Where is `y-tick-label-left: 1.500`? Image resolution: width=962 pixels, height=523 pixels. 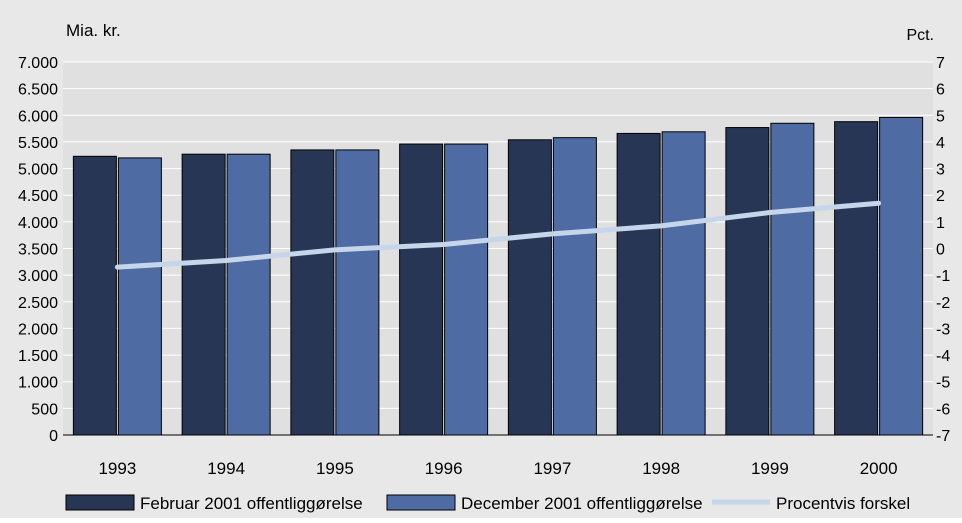
y-tick-label-left: 1.500 is located at coordinates (38, 356).